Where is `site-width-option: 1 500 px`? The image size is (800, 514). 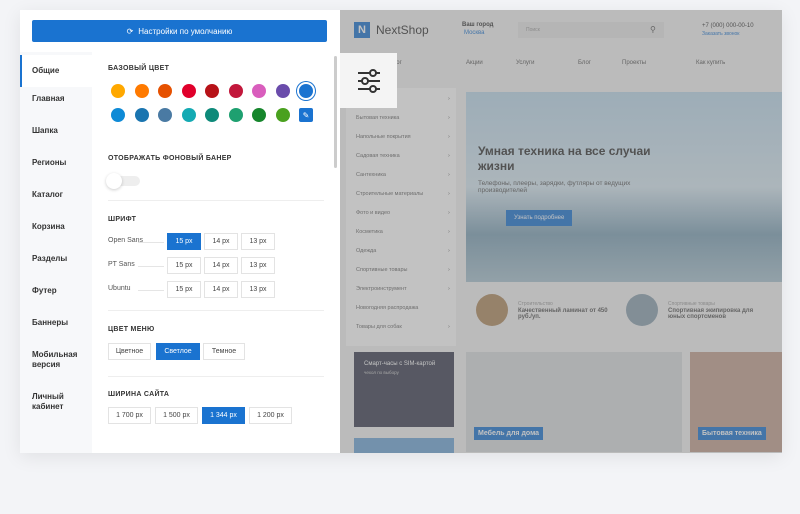
site-width-option: 1 500 px is located at coordinates (176, 415).